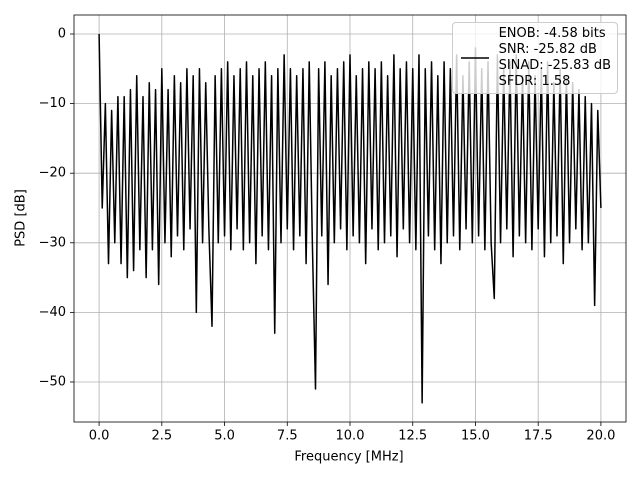 This screenshot has height=480, width=640. What do you see at coordinates (52, 381) in the screenshot?
I see `y-tick-label: −50` at bounding box center [52, 381].